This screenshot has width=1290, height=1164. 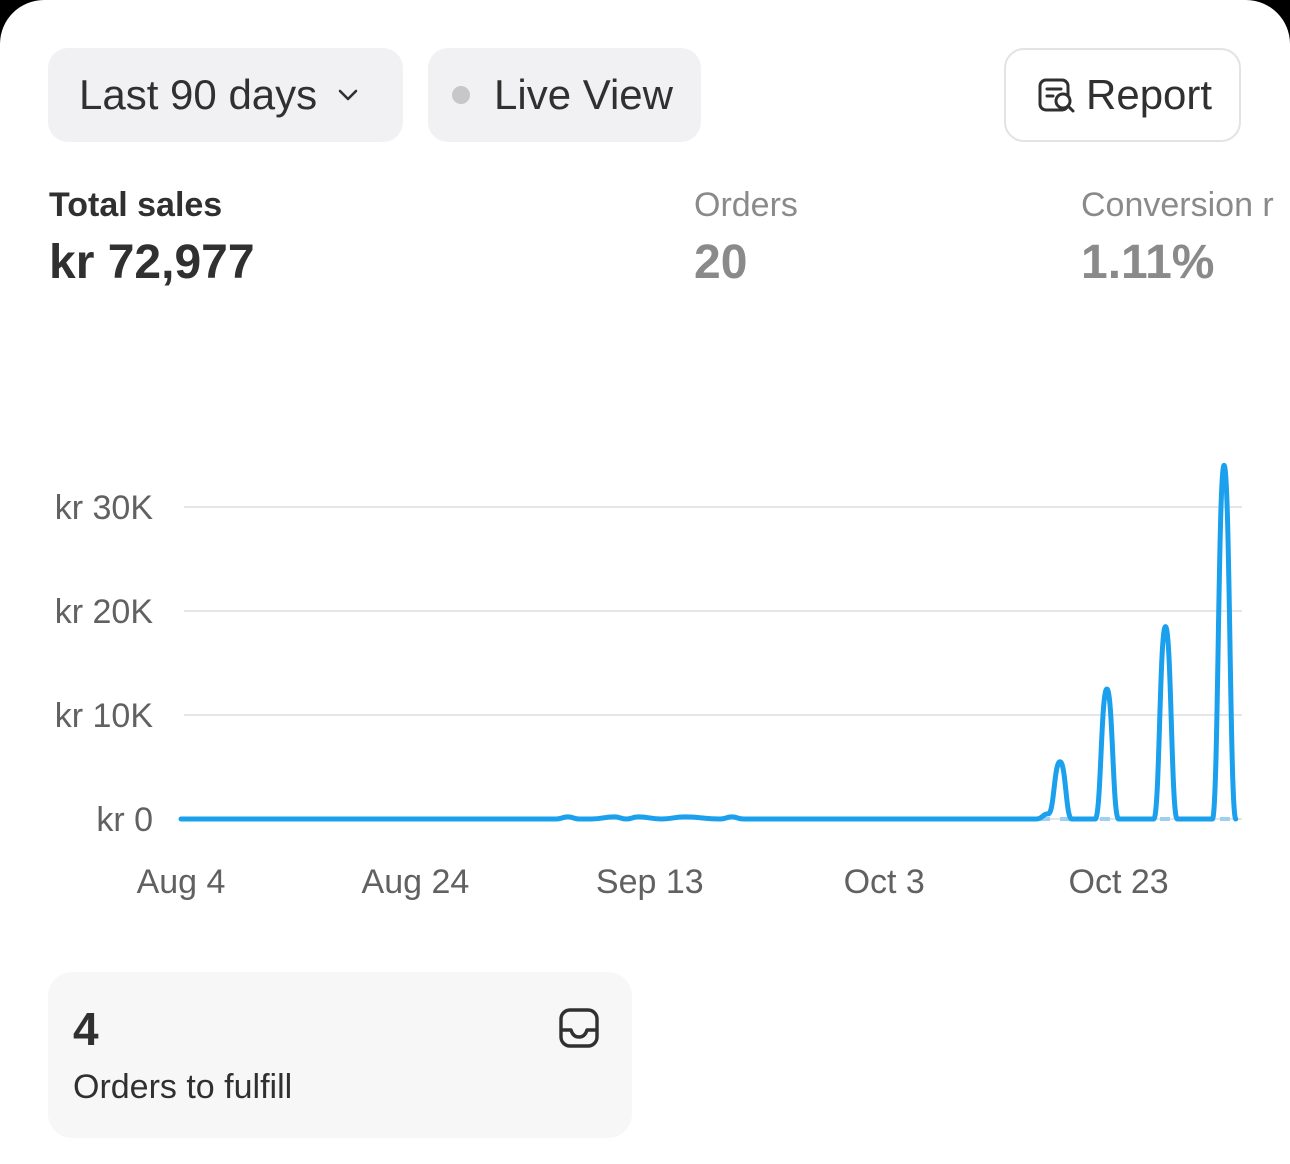 I want to click on metric-label: Conversion r, so click(x=1177, y=205).